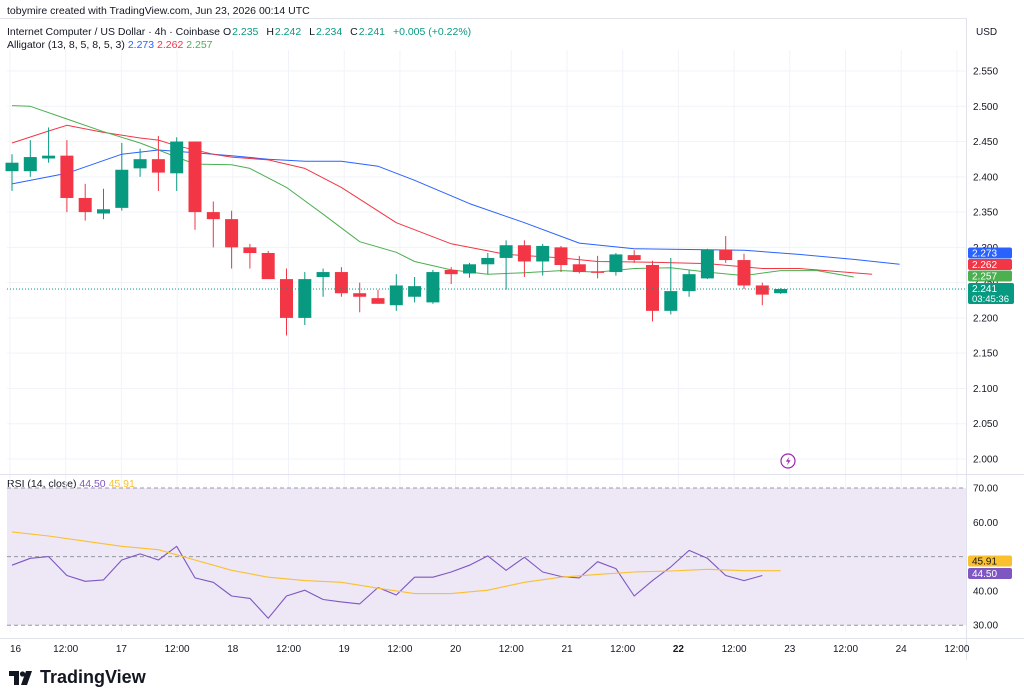 The width and height of the screenshot is (1024, 699). I want to click on high-value: 2.242, so click(288, 32).